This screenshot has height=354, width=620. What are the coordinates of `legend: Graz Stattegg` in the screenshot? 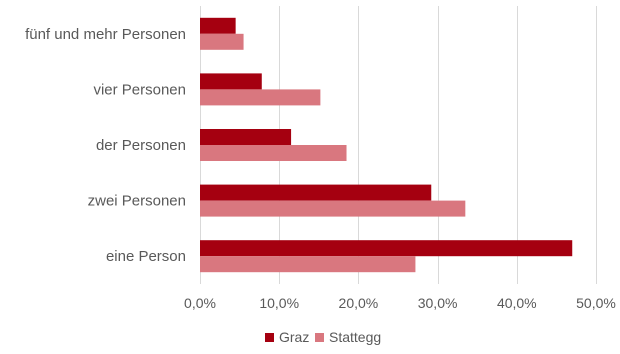 It's located at (323, 337).